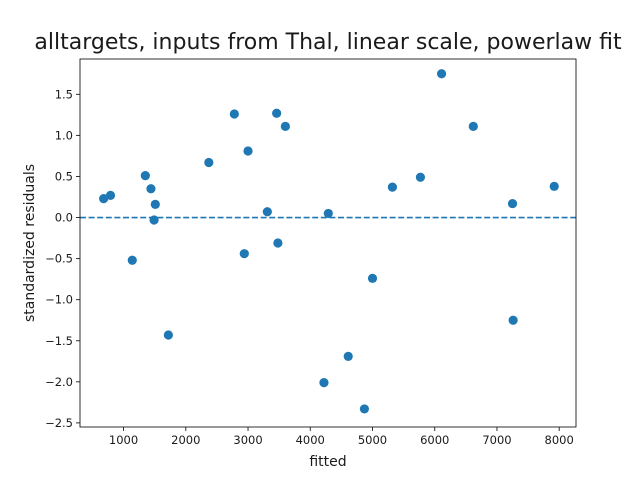 The width and height of the screenshot is (640, 480). Describe the element at coordinates (30, 243) in the screenshot. I see `y-axis-label: standardized residuals` at that location.